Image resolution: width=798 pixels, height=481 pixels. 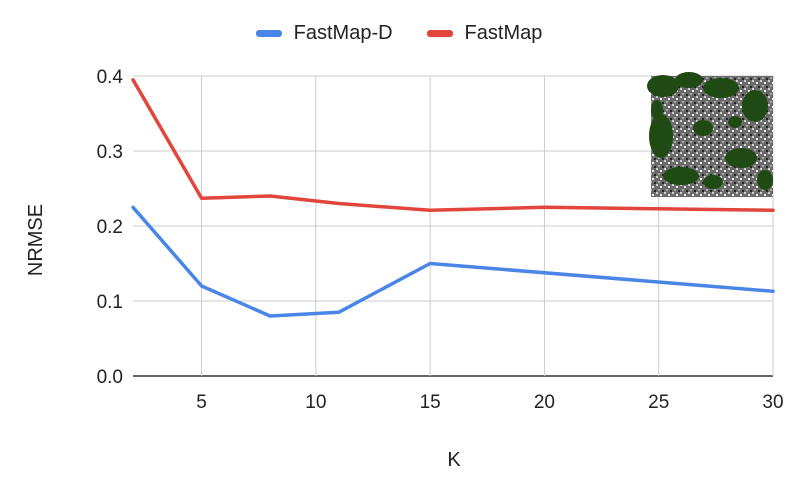 I want to click on x-tick-label: 30, so click(x=772, y=402).